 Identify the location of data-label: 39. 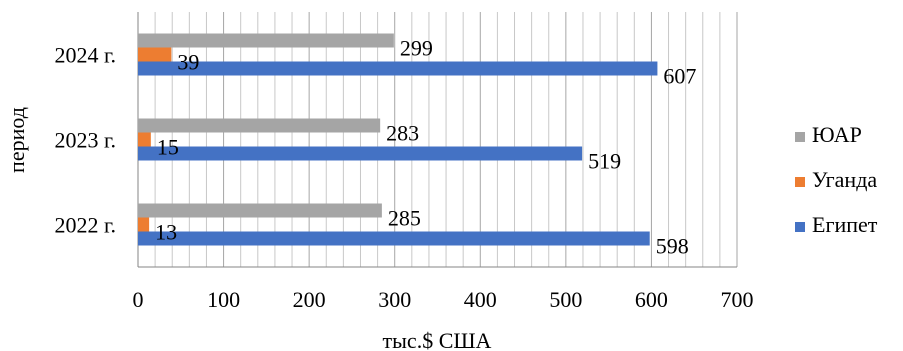
(188, 62).